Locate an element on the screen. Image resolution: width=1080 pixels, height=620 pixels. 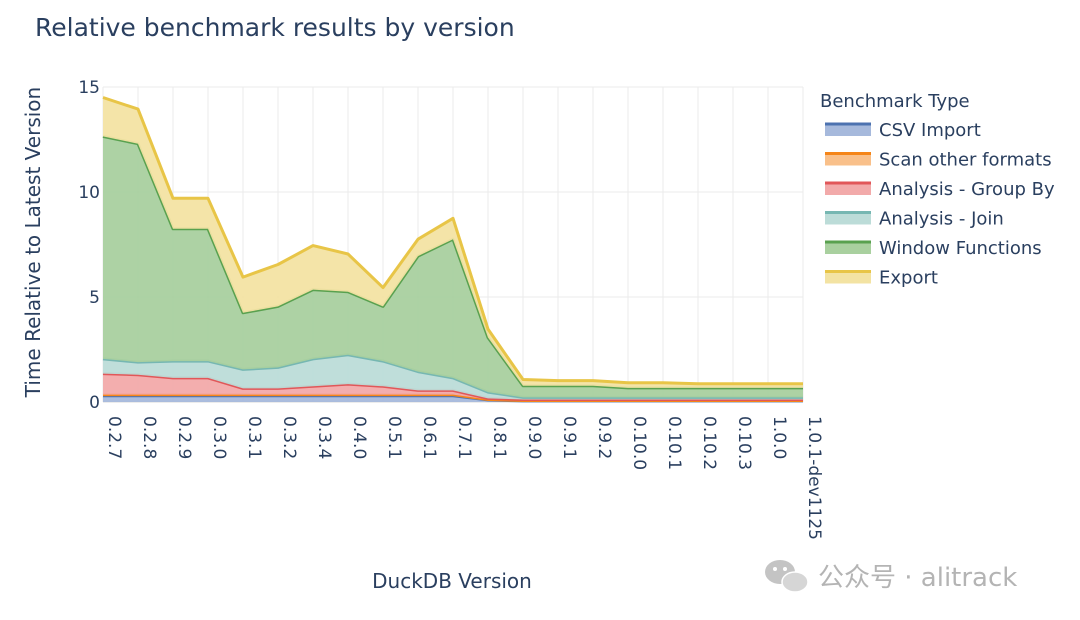
x-tick-label: 0.10.0 is located at coordinates (639, 443).